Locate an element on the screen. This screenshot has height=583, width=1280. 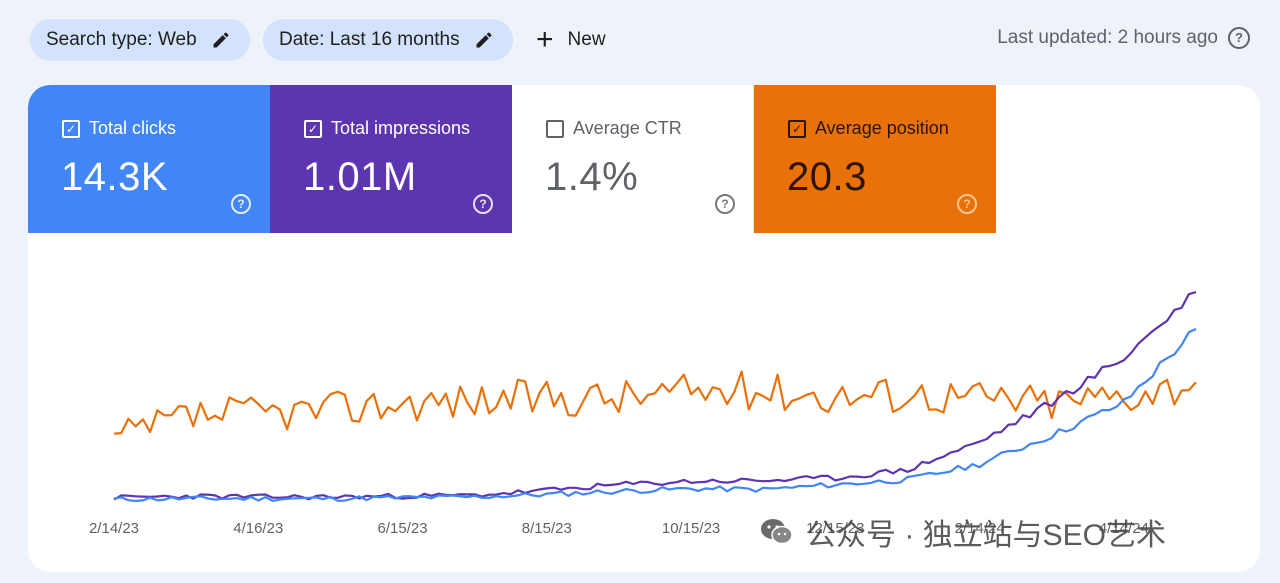
metric-label-row: Average CTR is located at coordinates (614, 128).